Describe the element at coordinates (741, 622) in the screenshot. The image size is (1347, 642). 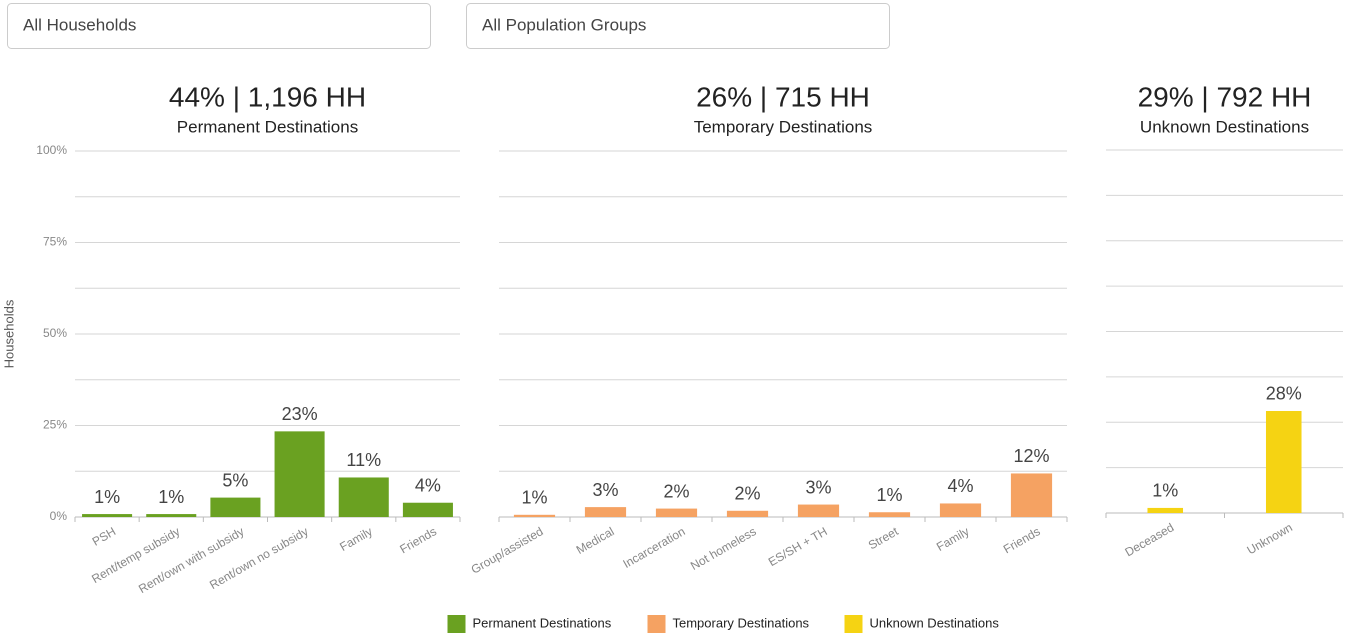
I see `legend-label: Temporary Destinations` at that location.